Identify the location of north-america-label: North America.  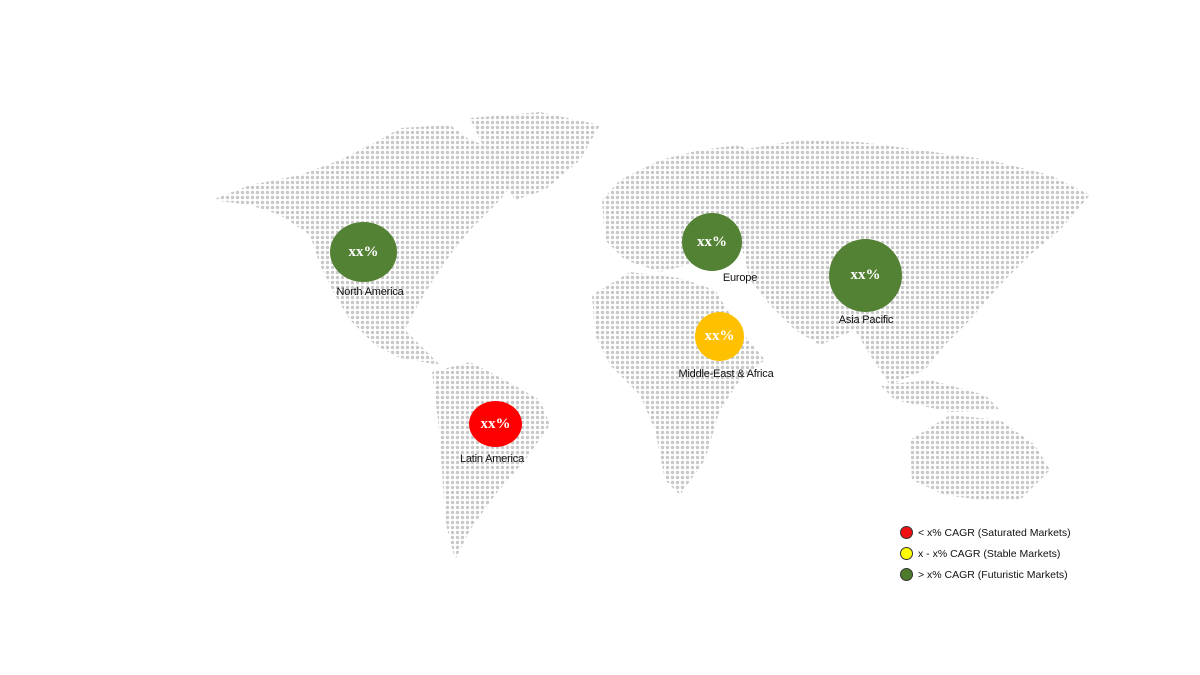
(370, 292).